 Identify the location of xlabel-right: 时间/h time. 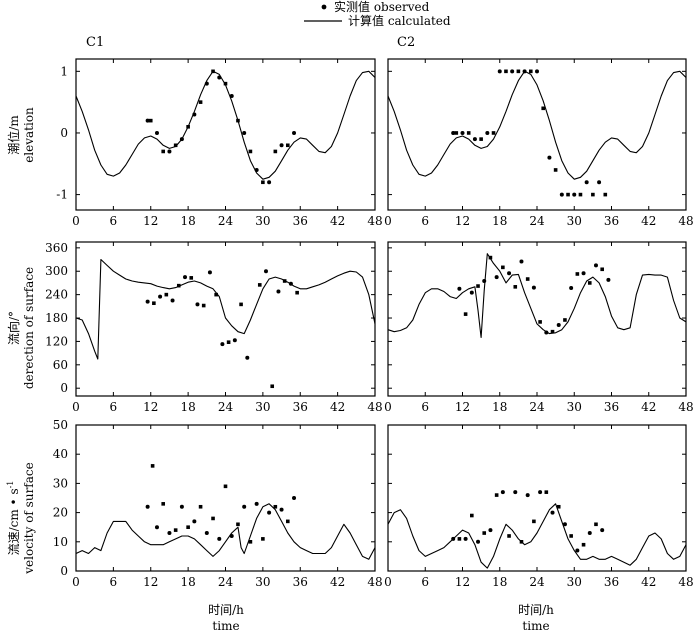
(536, 618).